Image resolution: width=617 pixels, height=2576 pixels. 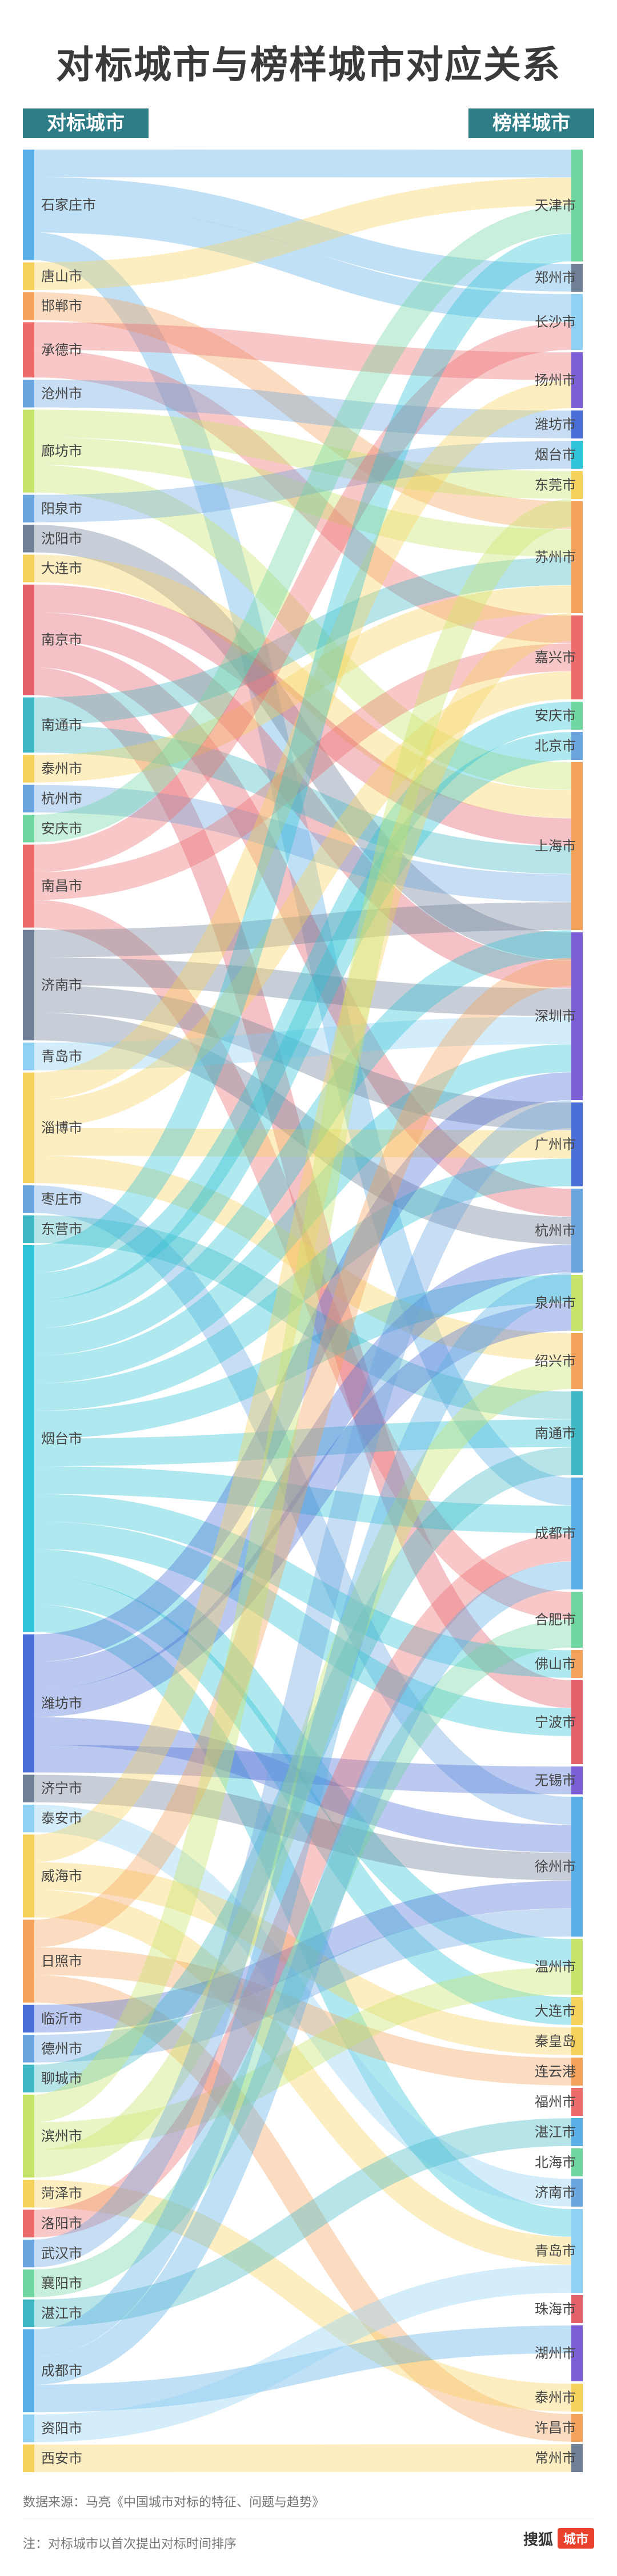 What do you see at coordinates (61, 1439) in the screenshot?
I see `left-node-label: 烟台市` at bounding box center [61, 1439].